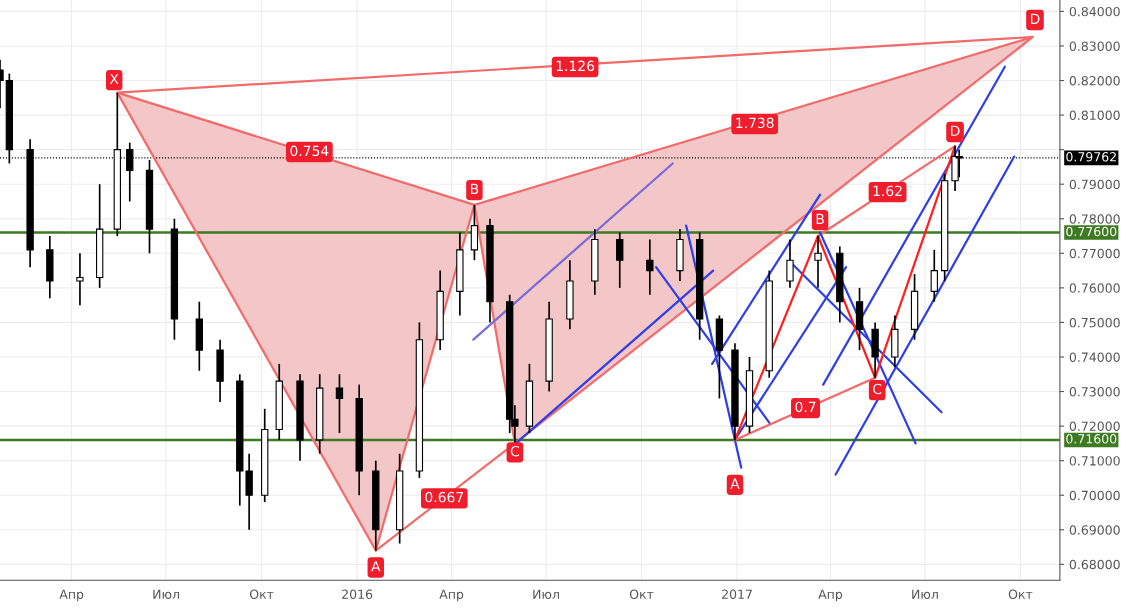  What do you see at coordinates (1094, 115) in the screenshot?
I see `y-tick-label: 0.81000` at bounding box center [1094, 115].